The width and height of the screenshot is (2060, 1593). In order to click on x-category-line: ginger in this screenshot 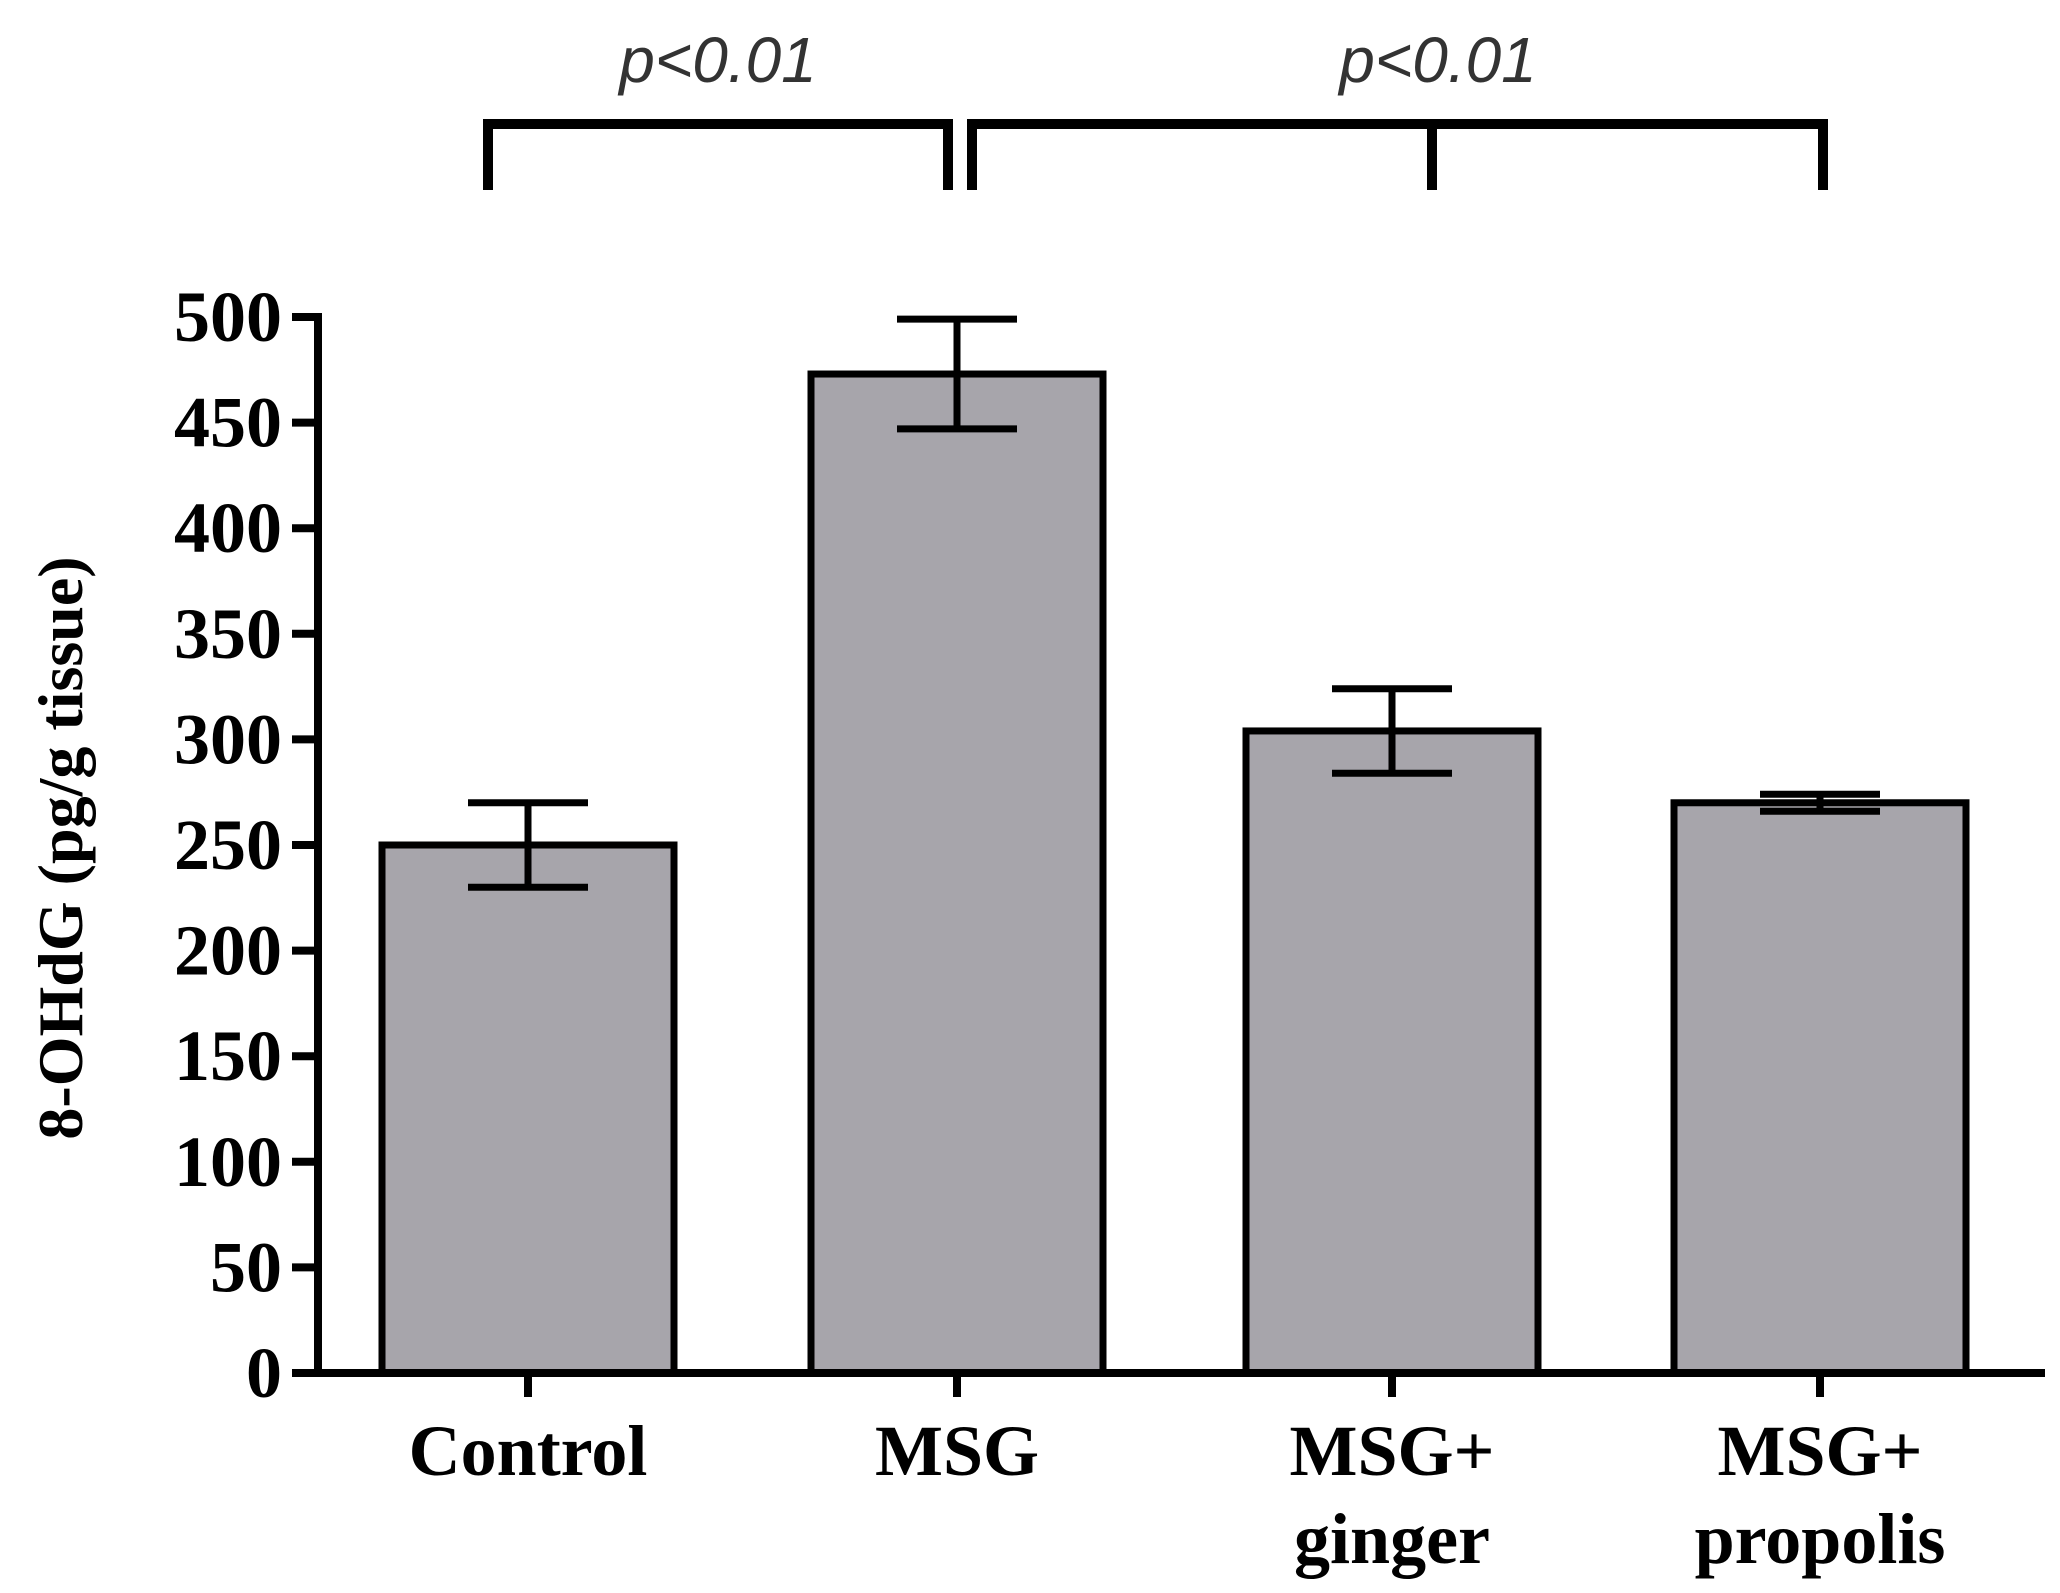, I will do `click(1392, 1539)`.